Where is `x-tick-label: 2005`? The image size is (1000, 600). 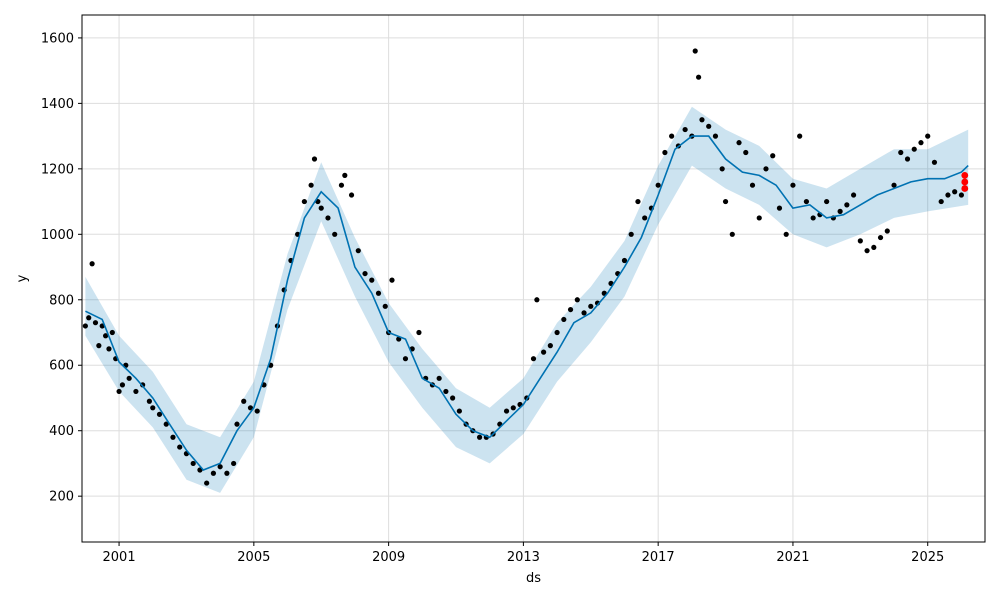
x-tick-label: 2005 is located at coordinates (253, 557).